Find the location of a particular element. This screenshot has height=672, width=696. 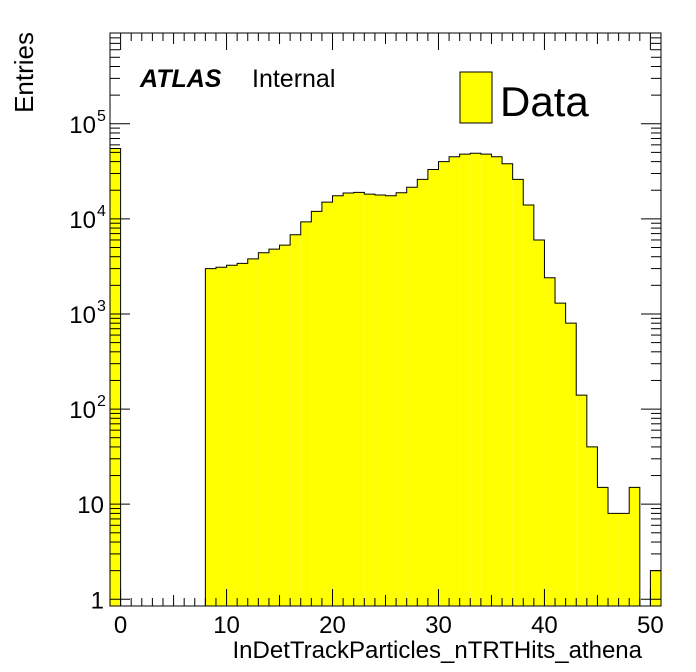

x-tick-label: 30 is located at coordinates (438, 625).